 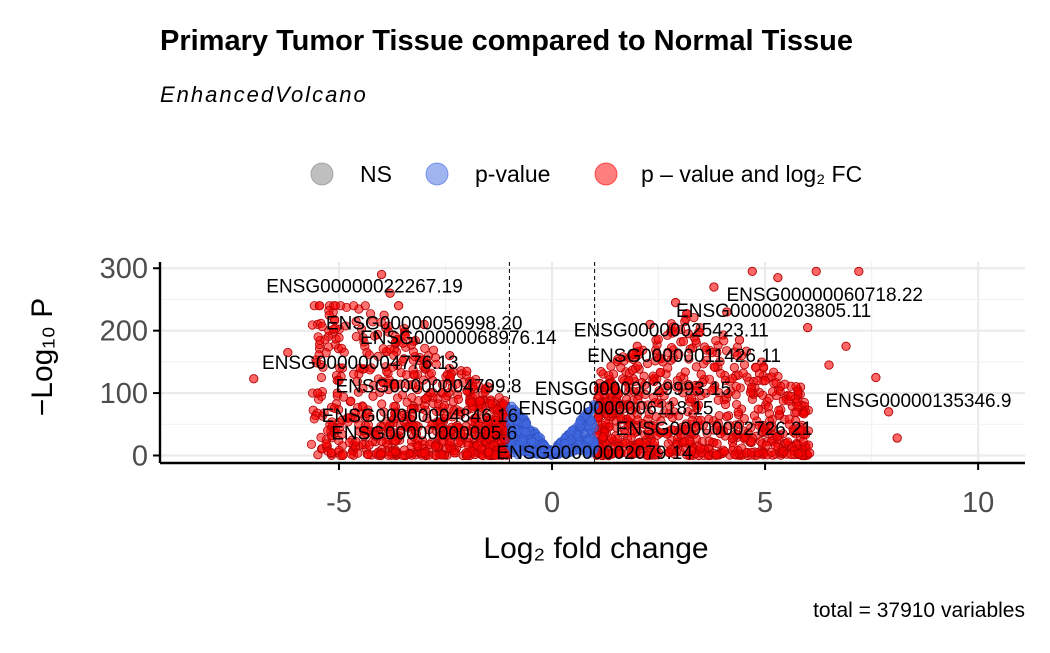 I want to click on gene-label: ENSG00000002079.14, so click(x=594, y=453).